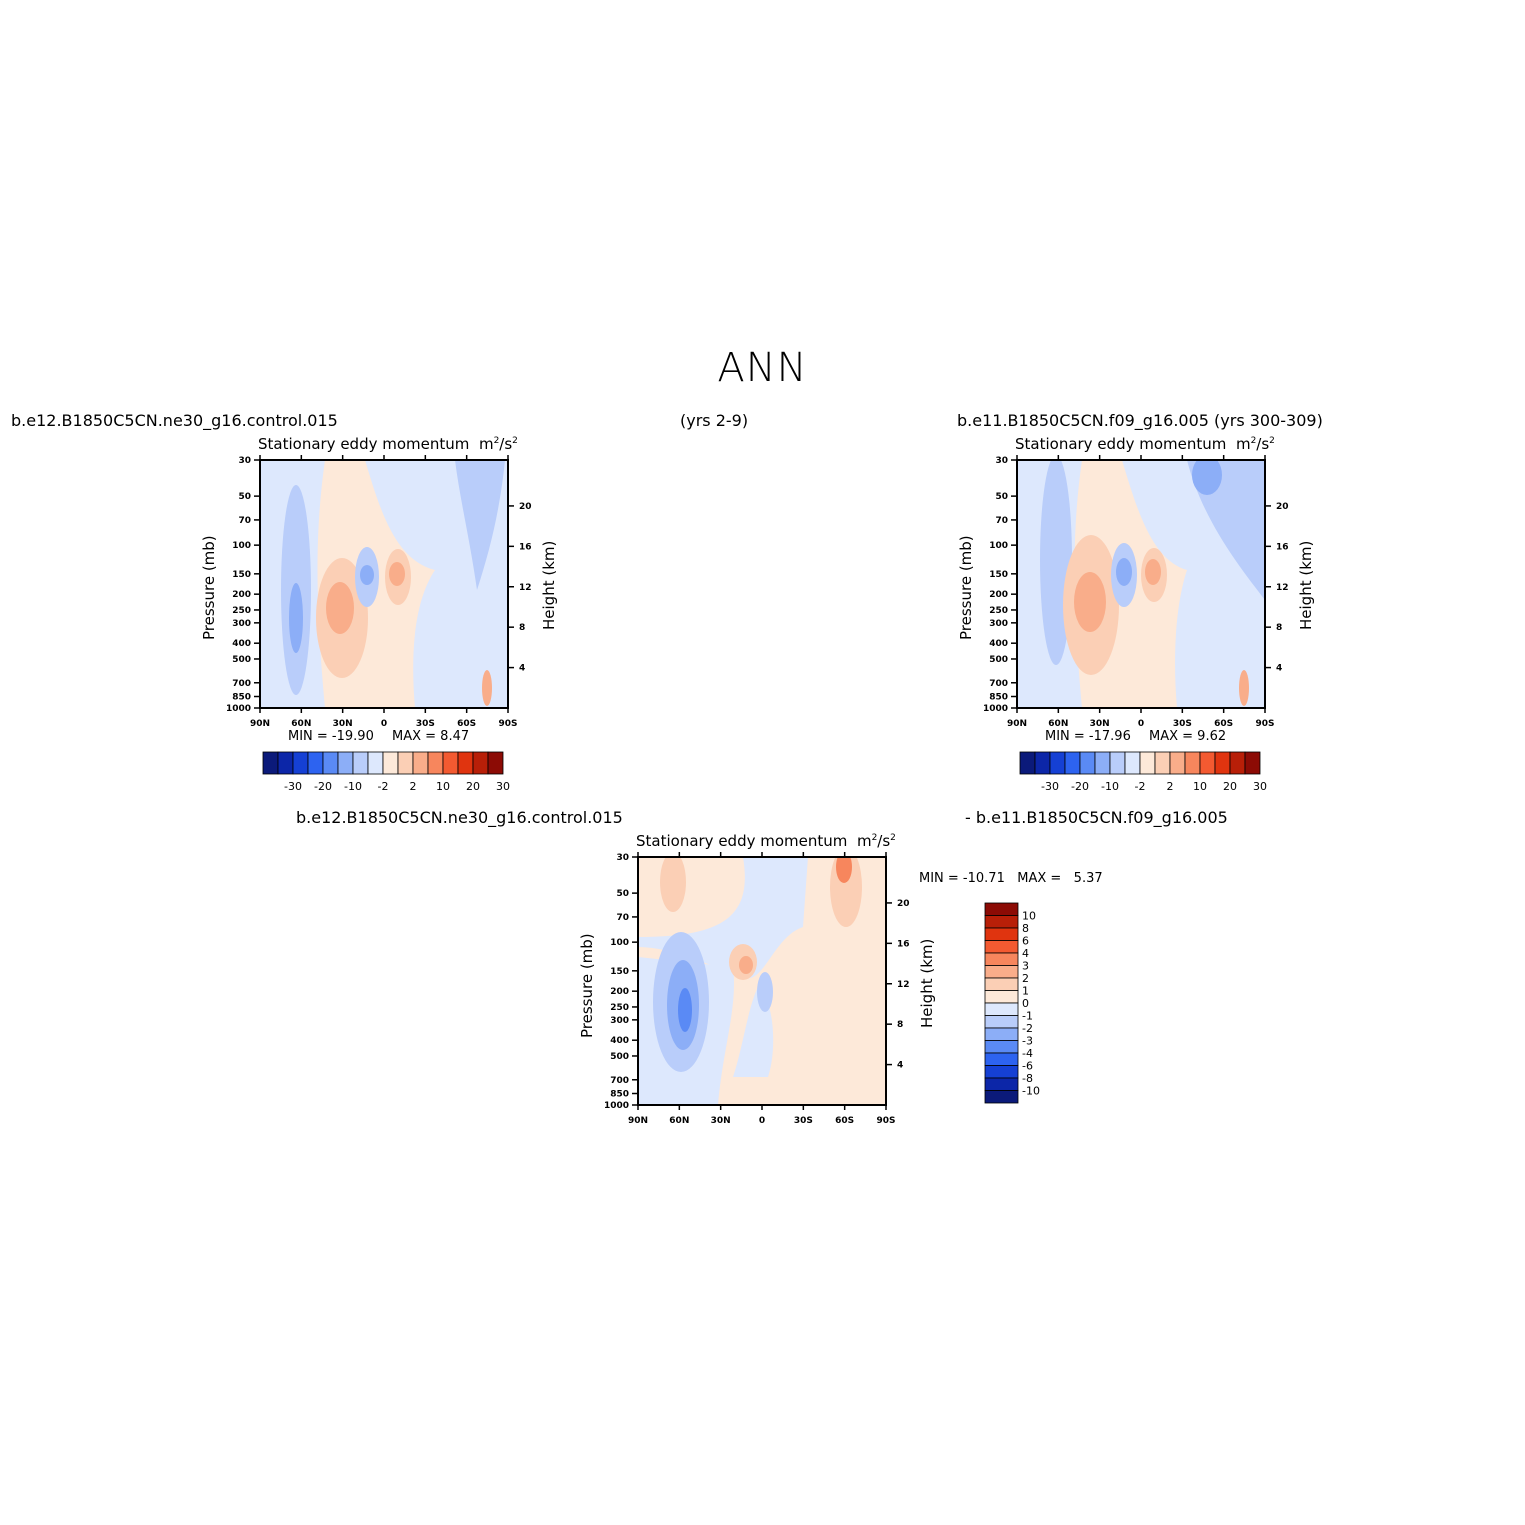  Describe the element at coordinates (525, 547) in the screenshot. I see `panel1-y2tick-label: 16` at that location.